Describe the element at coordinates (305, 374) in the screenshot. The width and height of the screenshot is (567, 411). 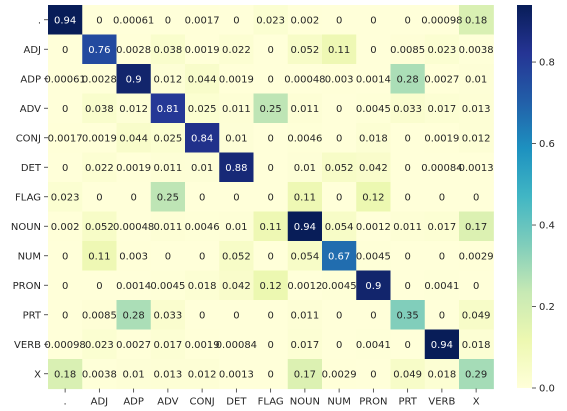
I see `cell-value-label: 0.17` at that location.